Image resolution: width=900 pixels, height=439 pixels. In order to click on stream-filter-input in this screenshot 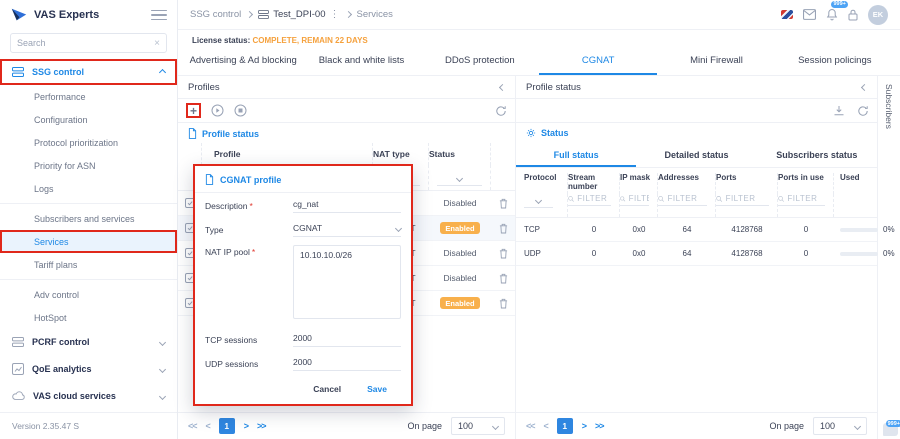, I will do `click(594, 198)`.